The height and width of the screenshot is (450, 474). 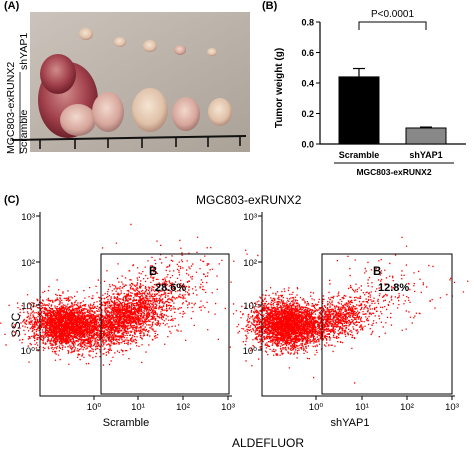 I want to click on gate-b-shyap1, so click(x=387, y=324).